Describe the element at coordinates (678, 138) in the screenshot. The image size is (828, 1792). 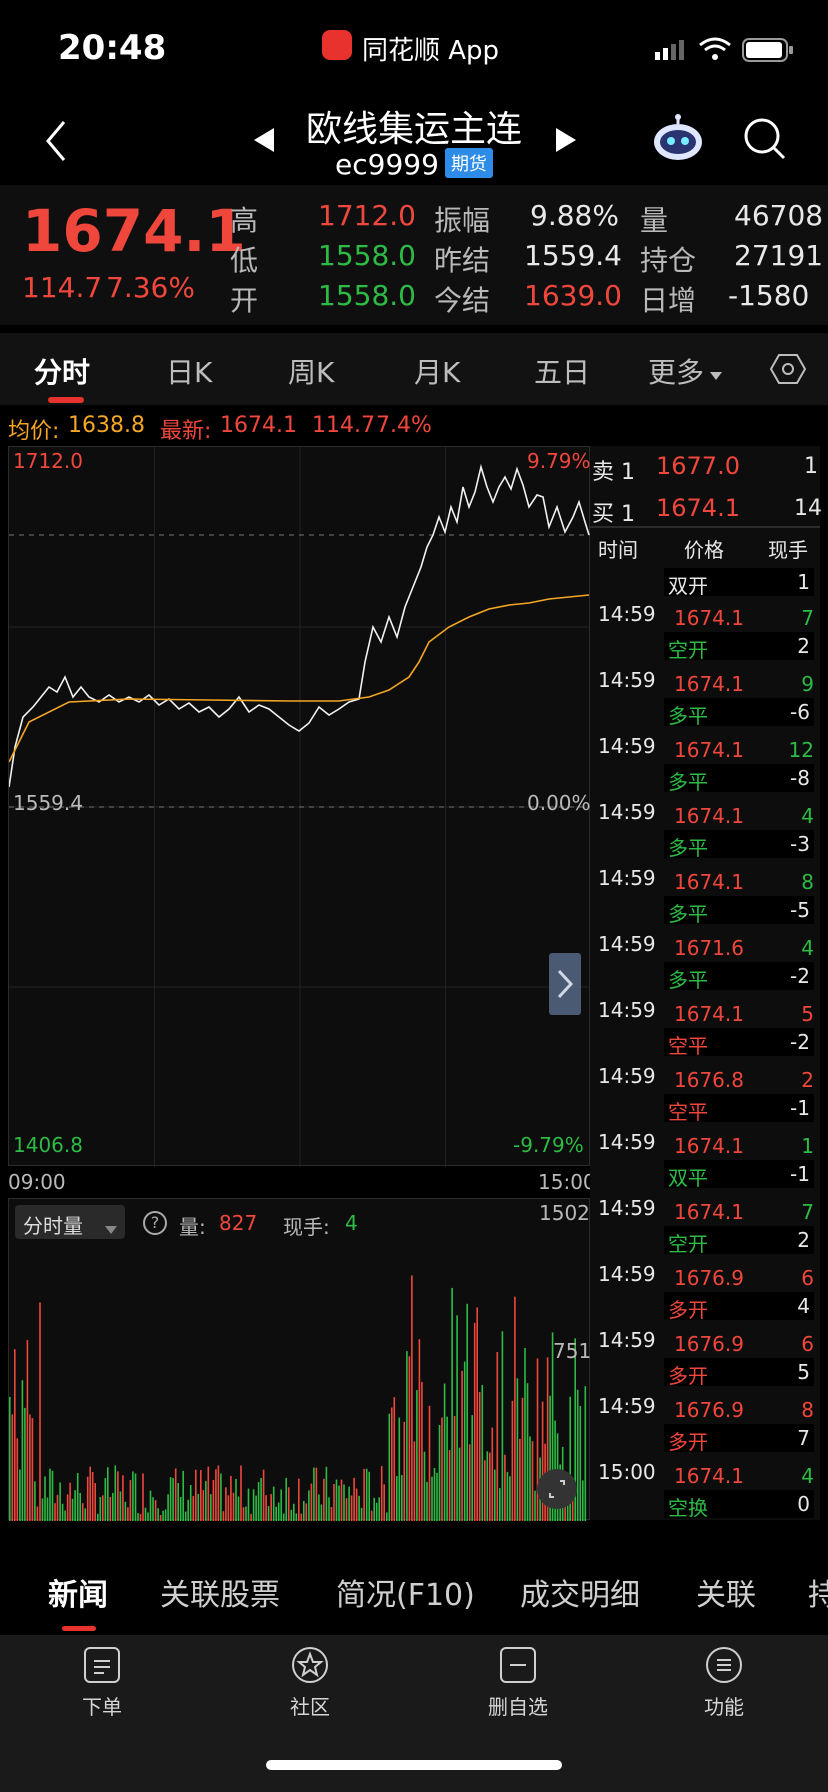
I see `robot-assistant-icon` at that location.